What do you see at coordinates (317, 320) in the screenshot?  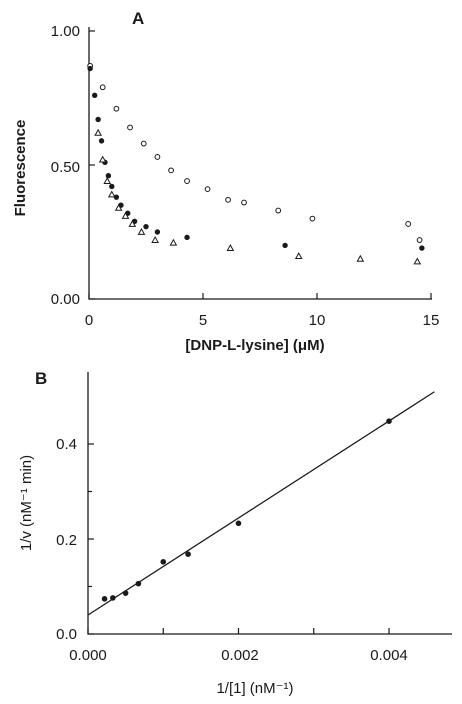 I see `panel-a-xtick-label: 10` at bounding box center [317, 320].